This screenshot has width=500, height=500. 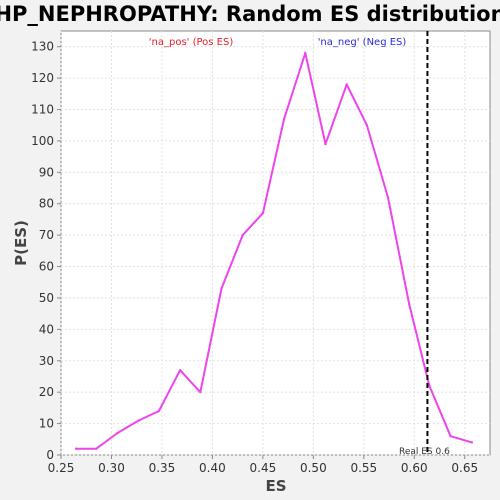 I want to click on y-tick-label: 50, so click(x=46, y=298).